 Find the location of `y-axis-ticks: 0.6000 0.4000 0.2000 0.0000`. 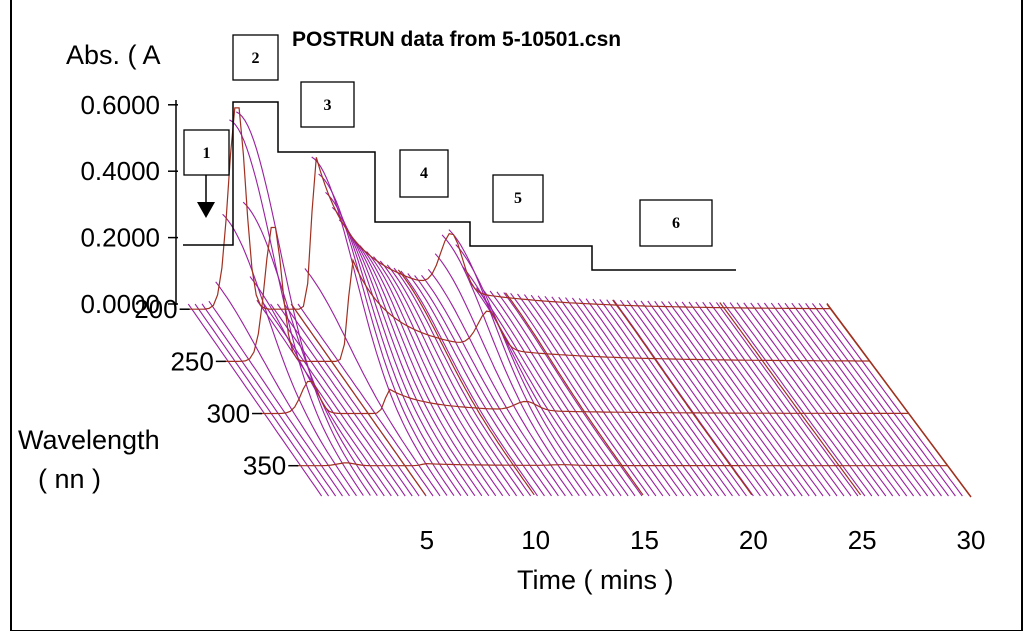

y-axis-ticks: 0.6000 0.4000 0.2000 0.0000 is located at coordinates (129, 204).